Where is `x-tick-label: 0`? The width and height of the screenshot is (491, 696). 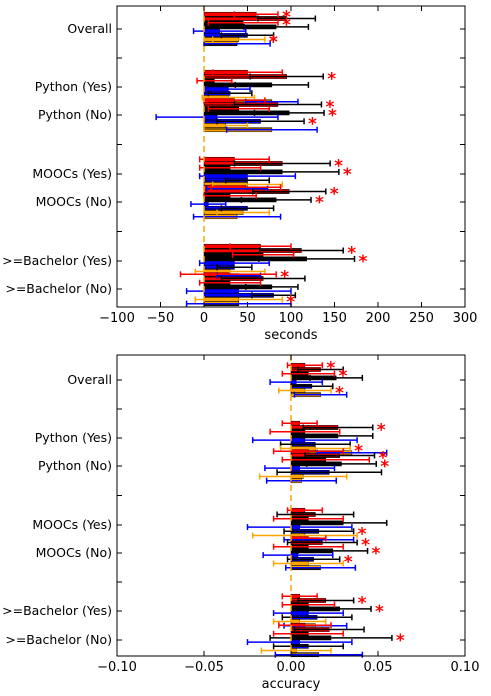 x-tick-label: 0 is located at coordinates (204, 318).